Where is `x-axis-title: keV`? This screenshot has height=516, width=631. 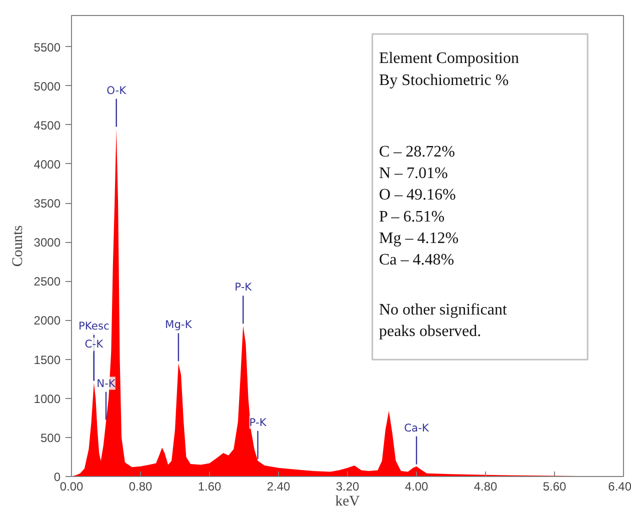 x-axis-title: keV is located at coordinates (347, 502).